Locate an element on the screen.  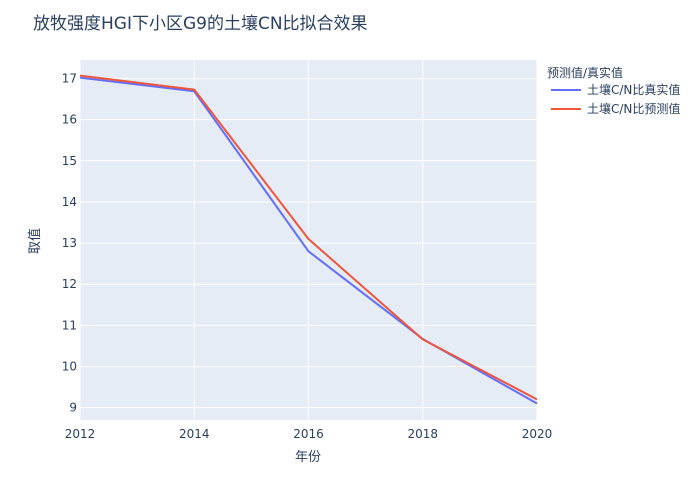
x-axis-label: 年份 is located at coordinates (308, 457).